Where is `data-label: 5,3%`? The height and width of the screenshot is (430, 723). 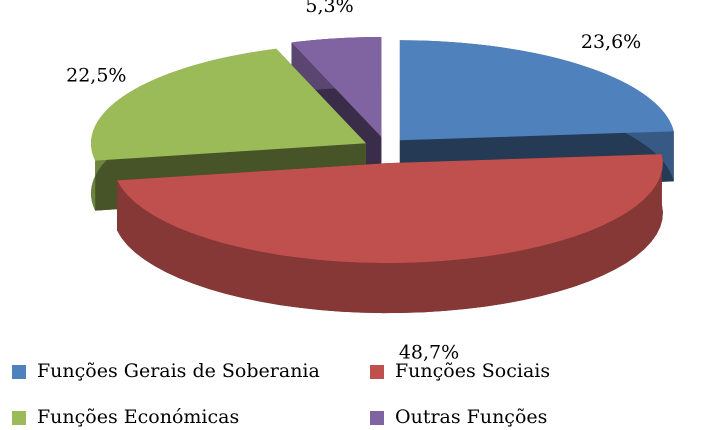
data-label: 5,3% is located at coordinates (329, 8).